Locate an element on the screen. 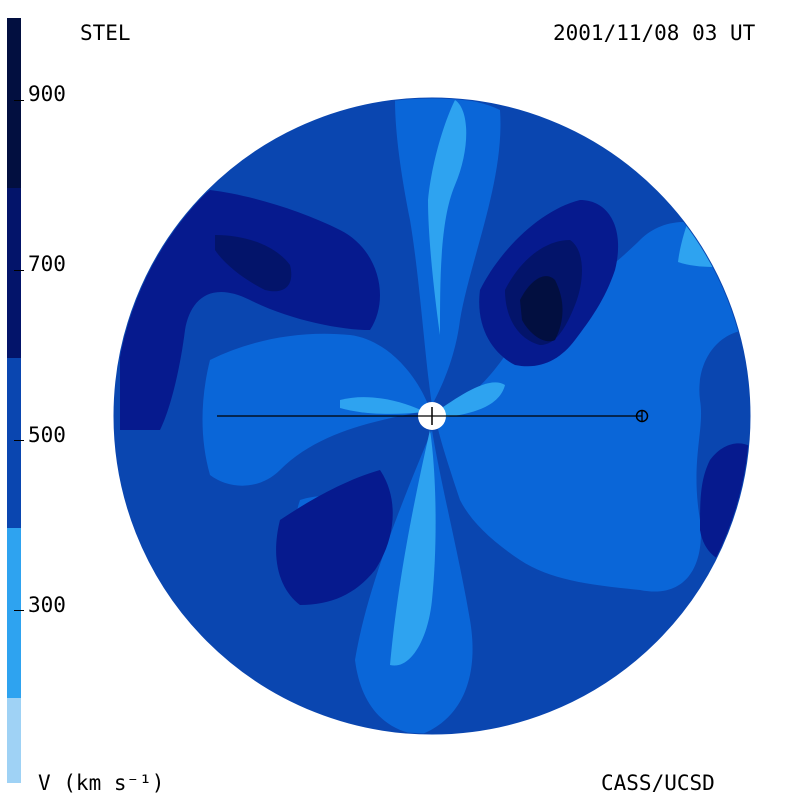 The image size is (800, 800). region-slow-center-right is located at coordinates (470, 400).